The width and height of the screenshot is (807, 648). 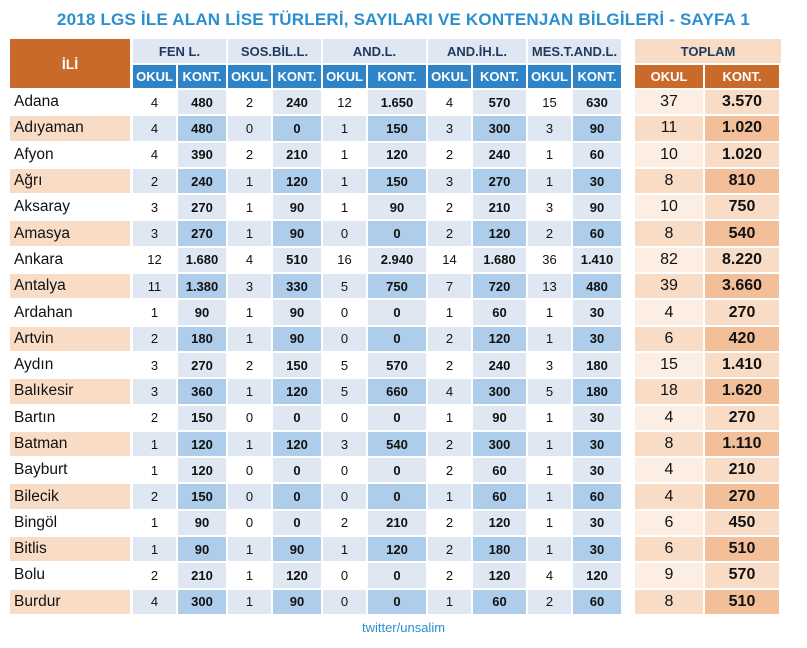 I want to click on total-kont-cell: 1.110, so click(x=743, y=445).